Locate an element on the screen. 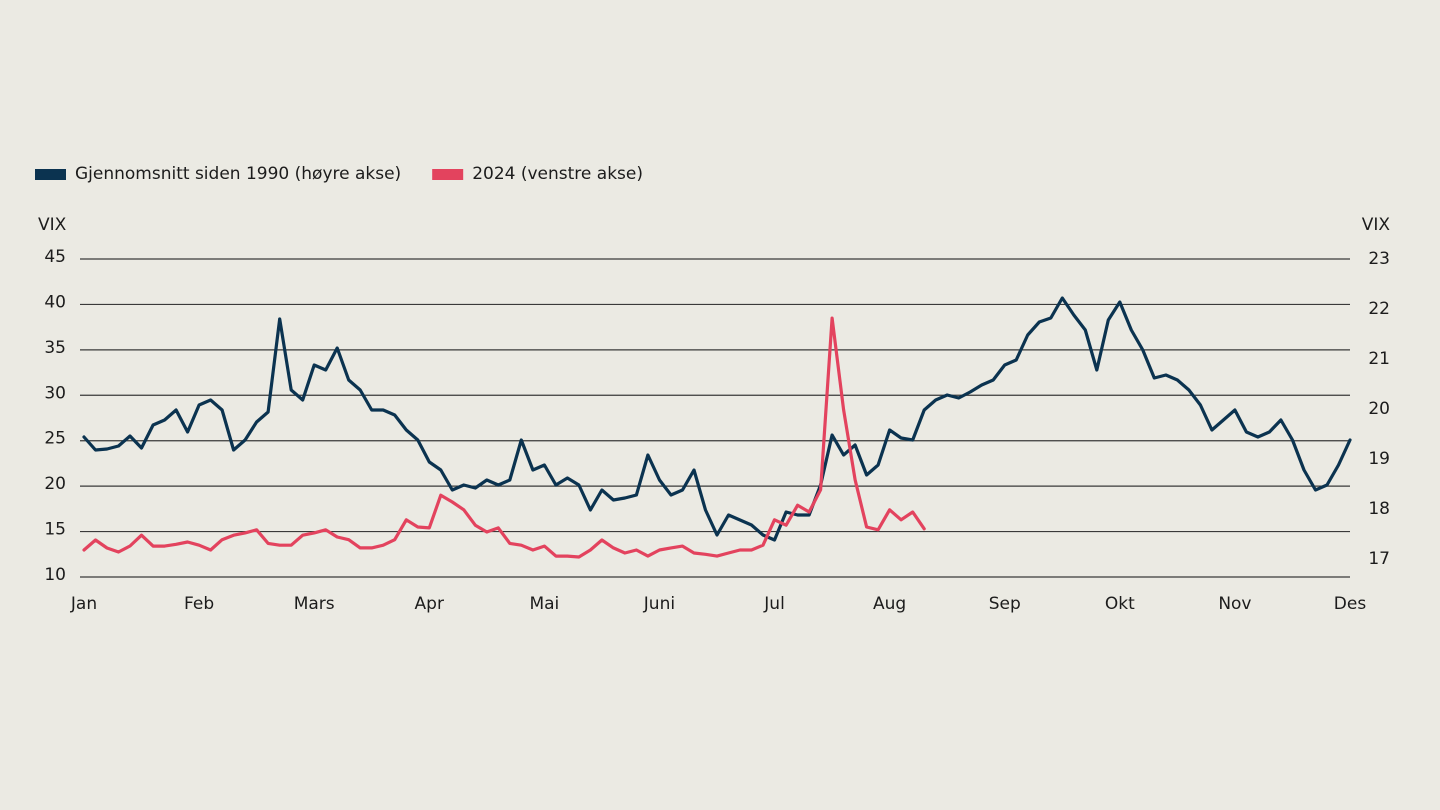 This screenshot has width=1440, height=810. y-tick-label: 35 is located at coordinates (55, 348).